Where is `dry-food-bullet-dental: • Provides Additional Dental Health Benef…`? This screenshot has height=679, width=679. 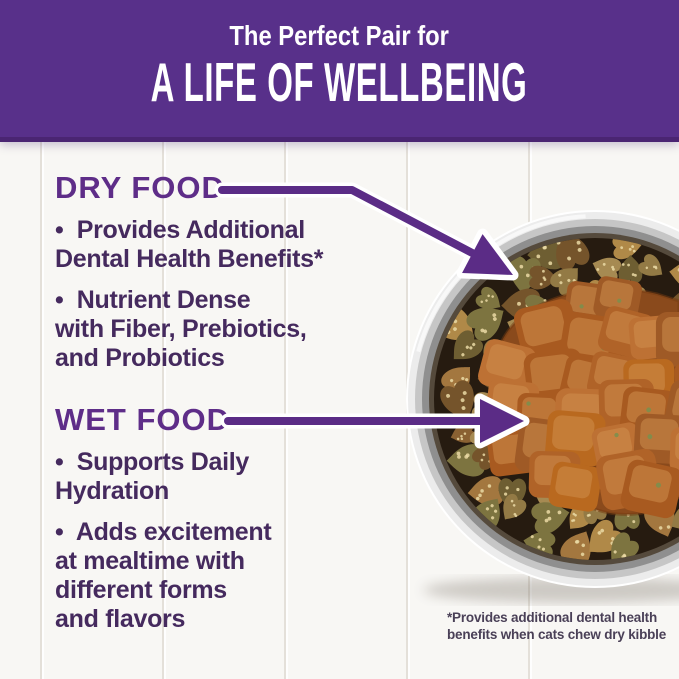
dry-food-bullet-dental: • Provides Additional Dental Health Benef… is located at coordinates (189, 244).